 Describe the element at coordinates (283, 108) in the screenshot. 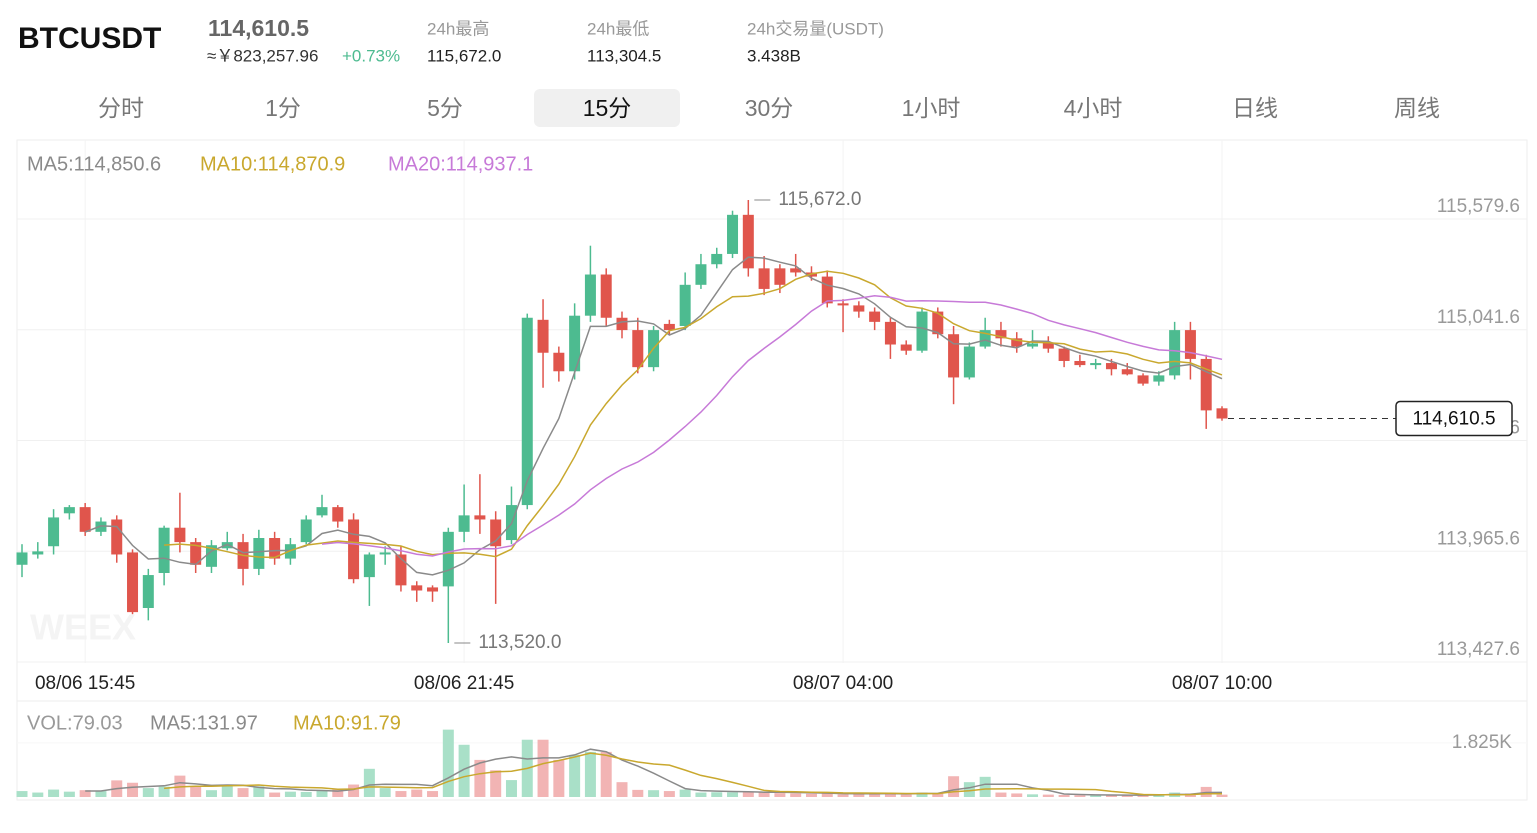

I see `tab: 1分` at that location.